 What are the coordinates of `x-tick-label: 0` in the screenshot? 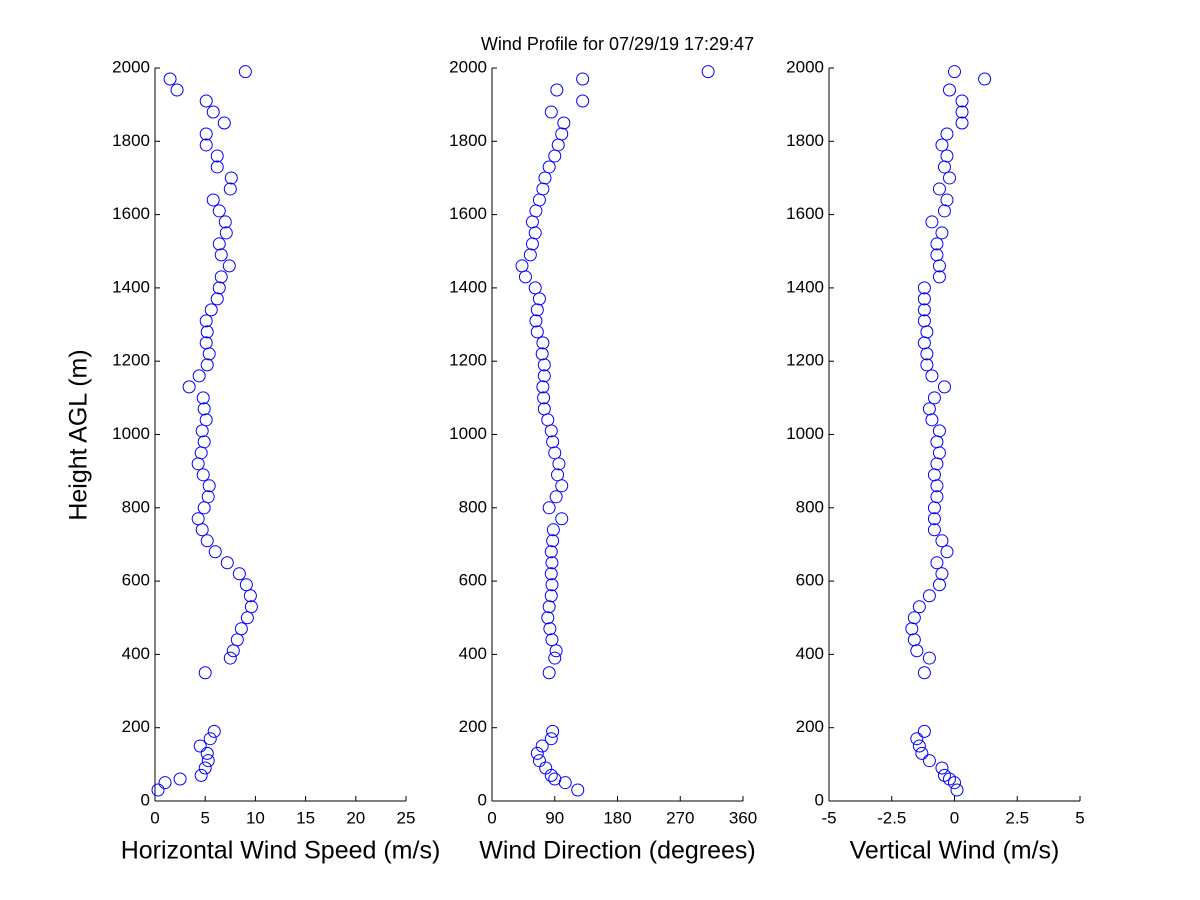 It's located at (154, 817).